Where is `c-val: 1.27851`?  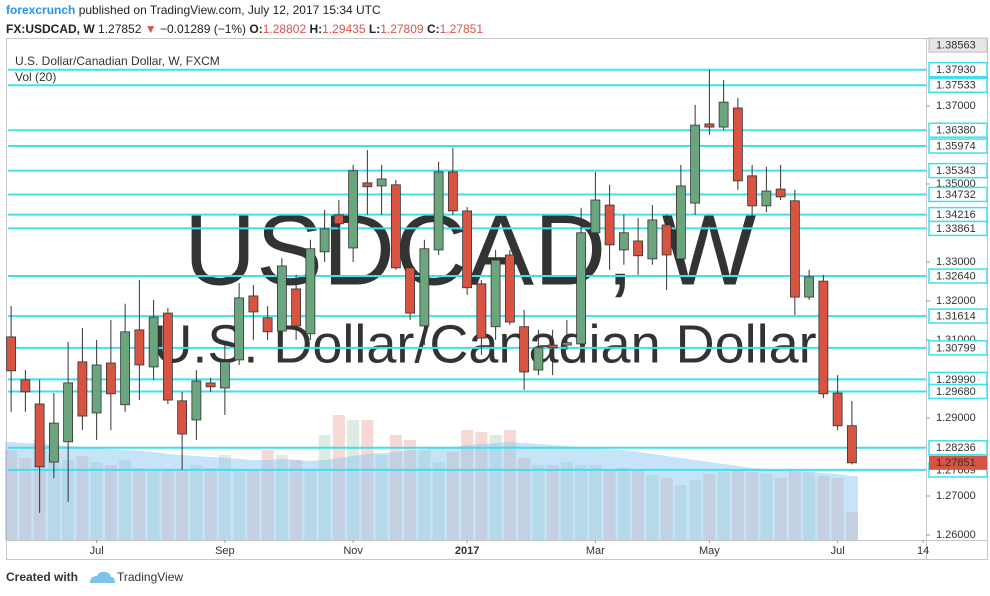
c-val: 1.27851 is located at coordinates (462, 29).